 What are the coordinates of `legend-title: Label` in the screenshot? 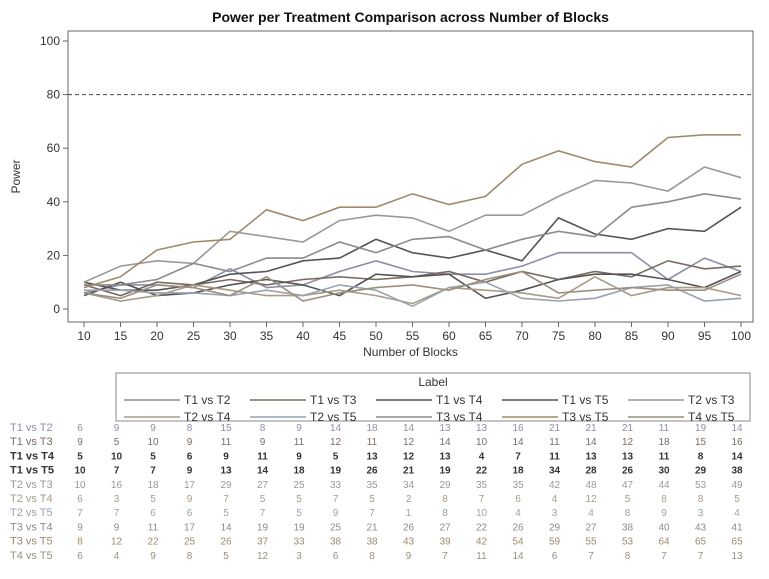 It's located at (432, 382).